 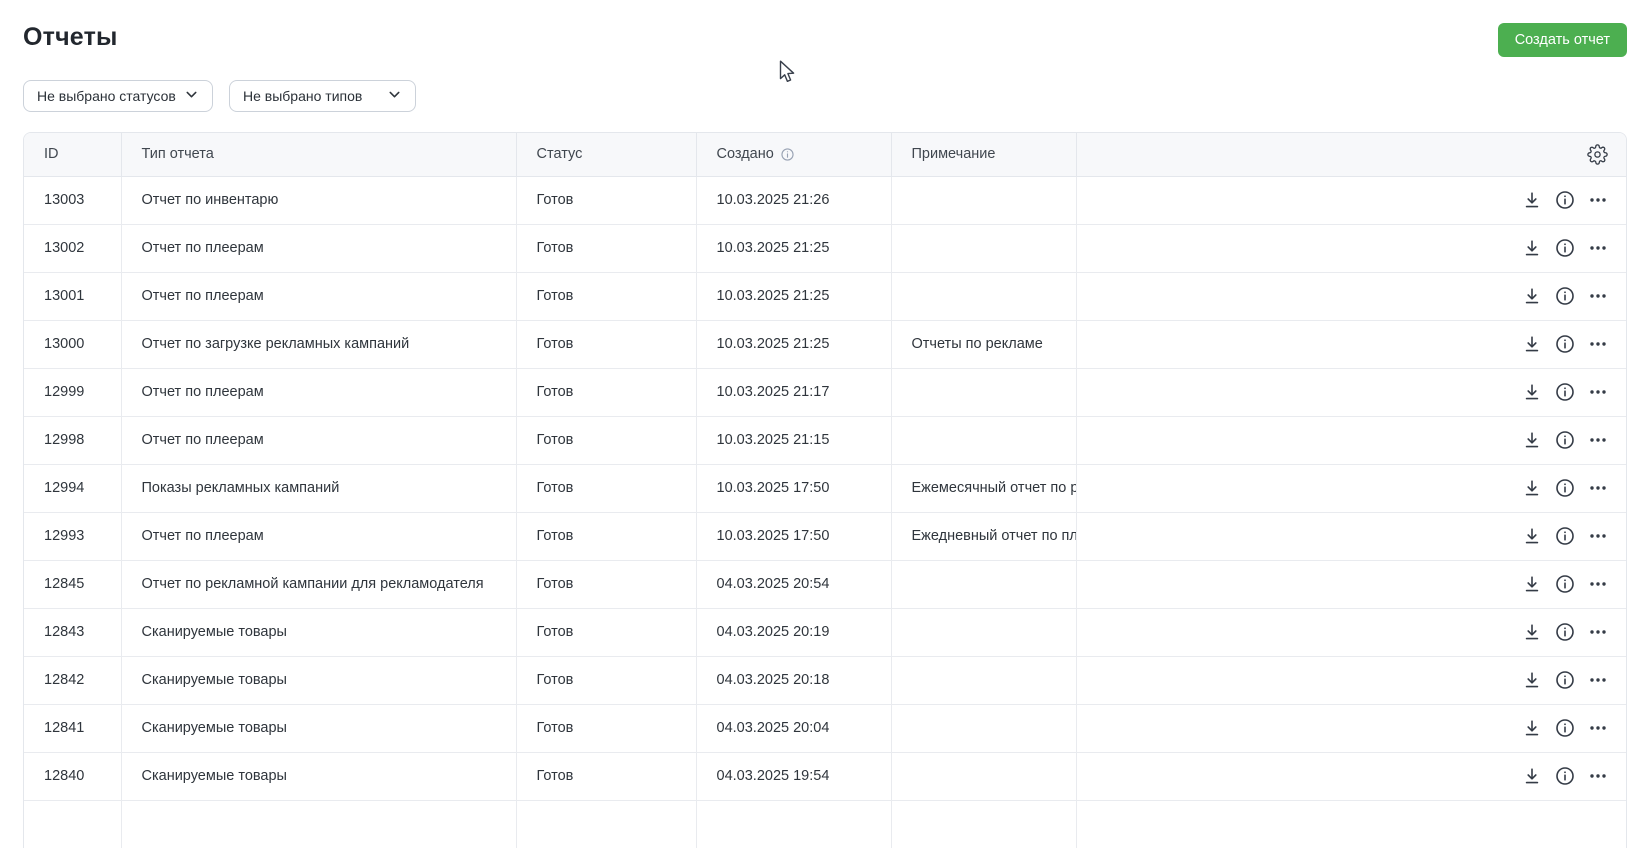 What do you see at coordinates (1562, 40) in the screenshot?
I see `create-report-button: Создать отчет` at bounding box center [1562, 40].